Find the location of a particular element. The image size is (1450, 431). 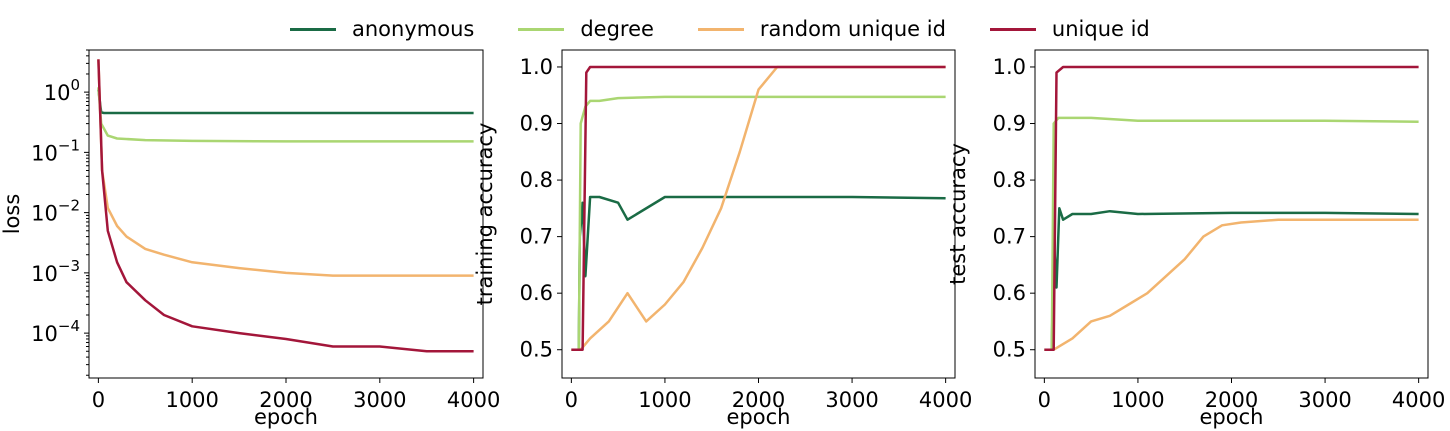

legend-swatch-anonymous is located at coordinates (313, 29).